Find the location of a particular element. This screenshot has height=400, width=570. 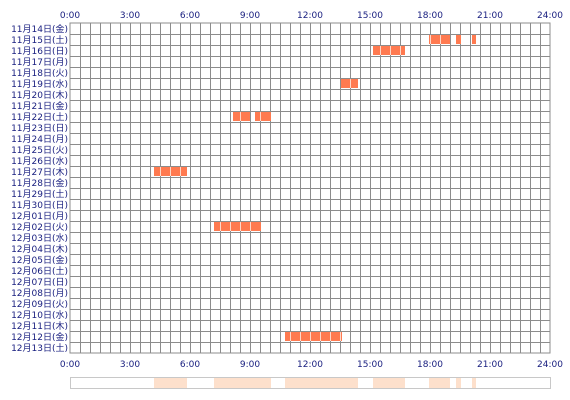

summary-strip is located at coordinates (310, 383).